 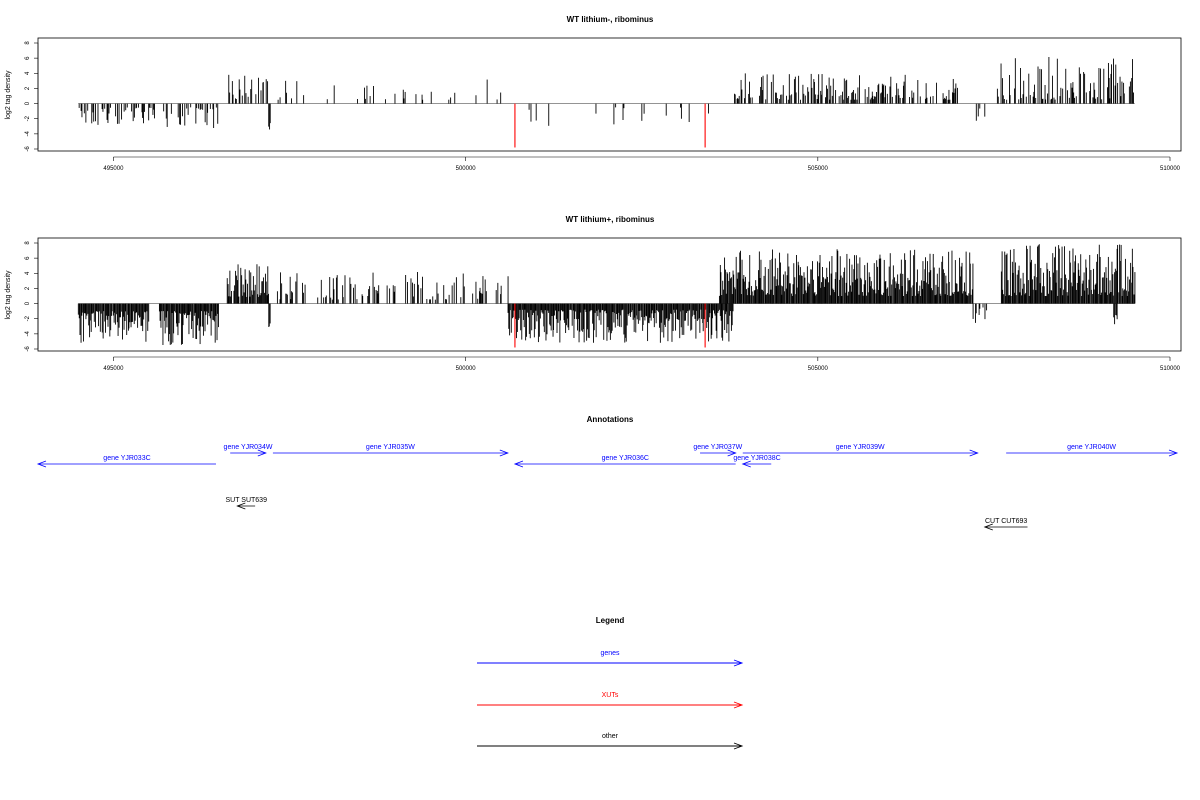 What do you see at coordinates (610, 219) in the screenshot?
I see `panel-title: WT lithium+, ribominus` at bounding box center [610, 219].